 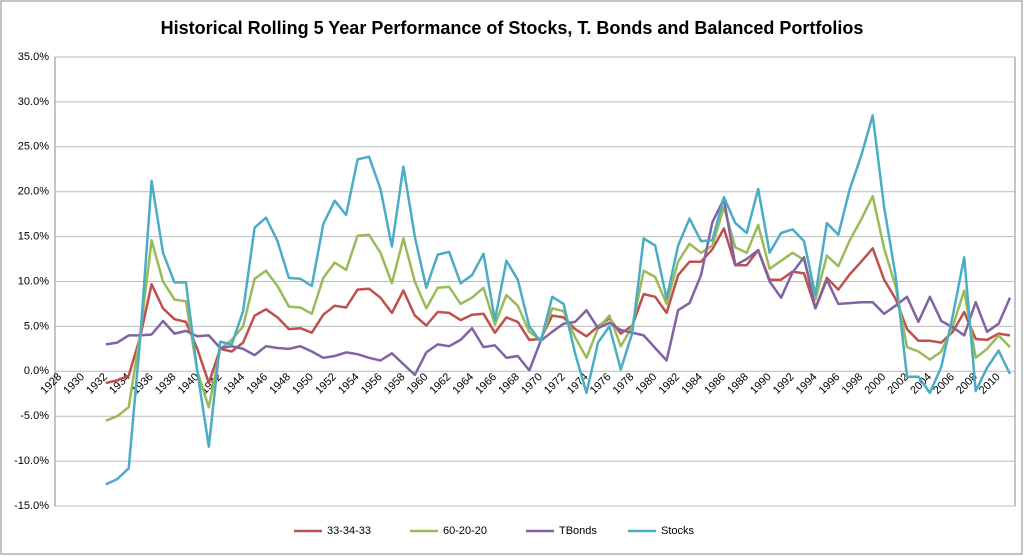 I want to click on y-tick-label: -5.0%, so click(x=34, y=416).